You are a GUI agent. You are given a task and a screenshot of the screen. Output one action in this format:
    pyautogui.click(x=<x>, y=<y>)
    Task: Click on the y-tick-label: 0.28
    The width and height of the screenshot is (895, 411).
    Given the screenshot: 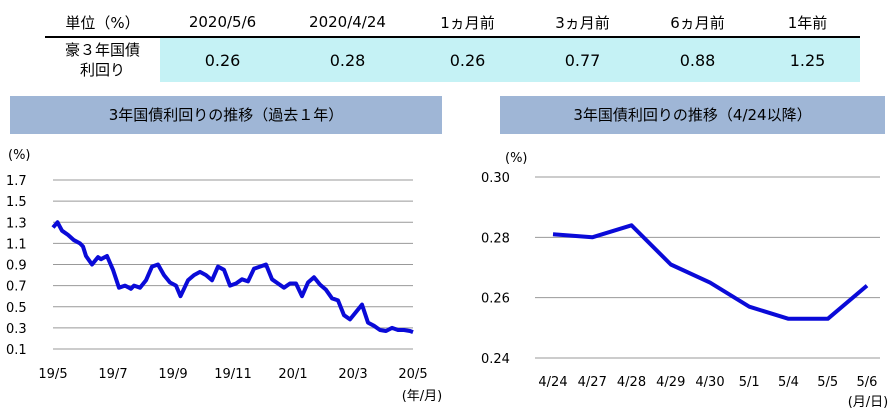 What is the action you would take?
    pyautogui.click(x=495, y=238)
    